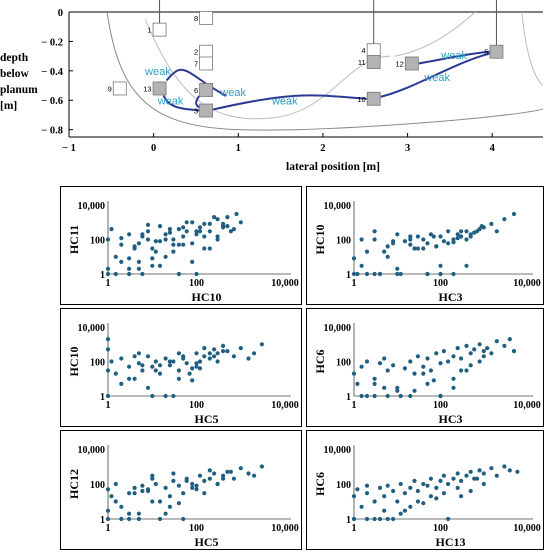  Describe the element at coordinates (74, 239) in the screenshot. I see `y-axis-label: HC11` at that location.